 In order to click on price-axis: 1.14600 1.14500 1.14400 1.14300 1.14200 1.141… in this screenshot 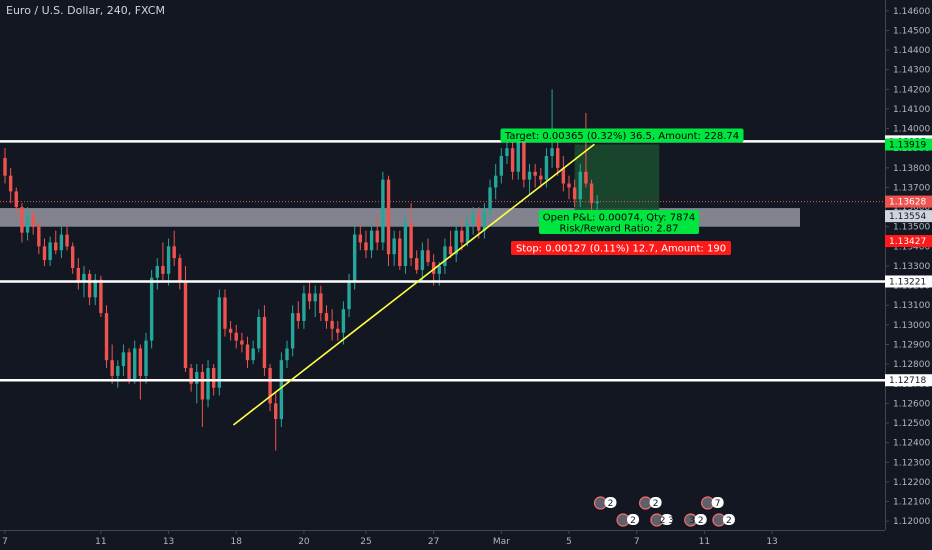, I will do `click(908, 275)`.